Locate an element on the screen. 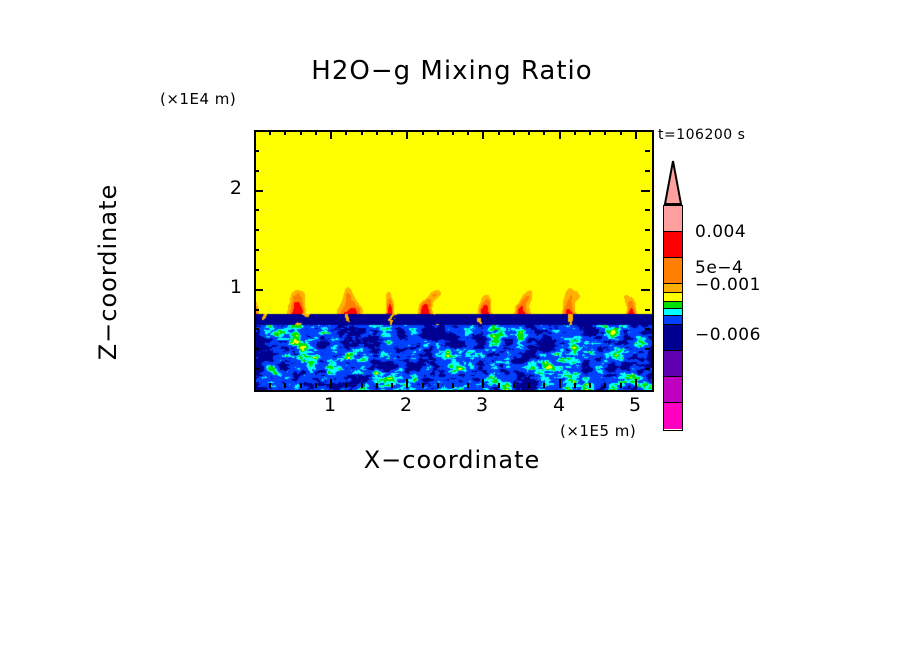  colorbar-over-range-arrow-icon is located at coordinates (673, 182).